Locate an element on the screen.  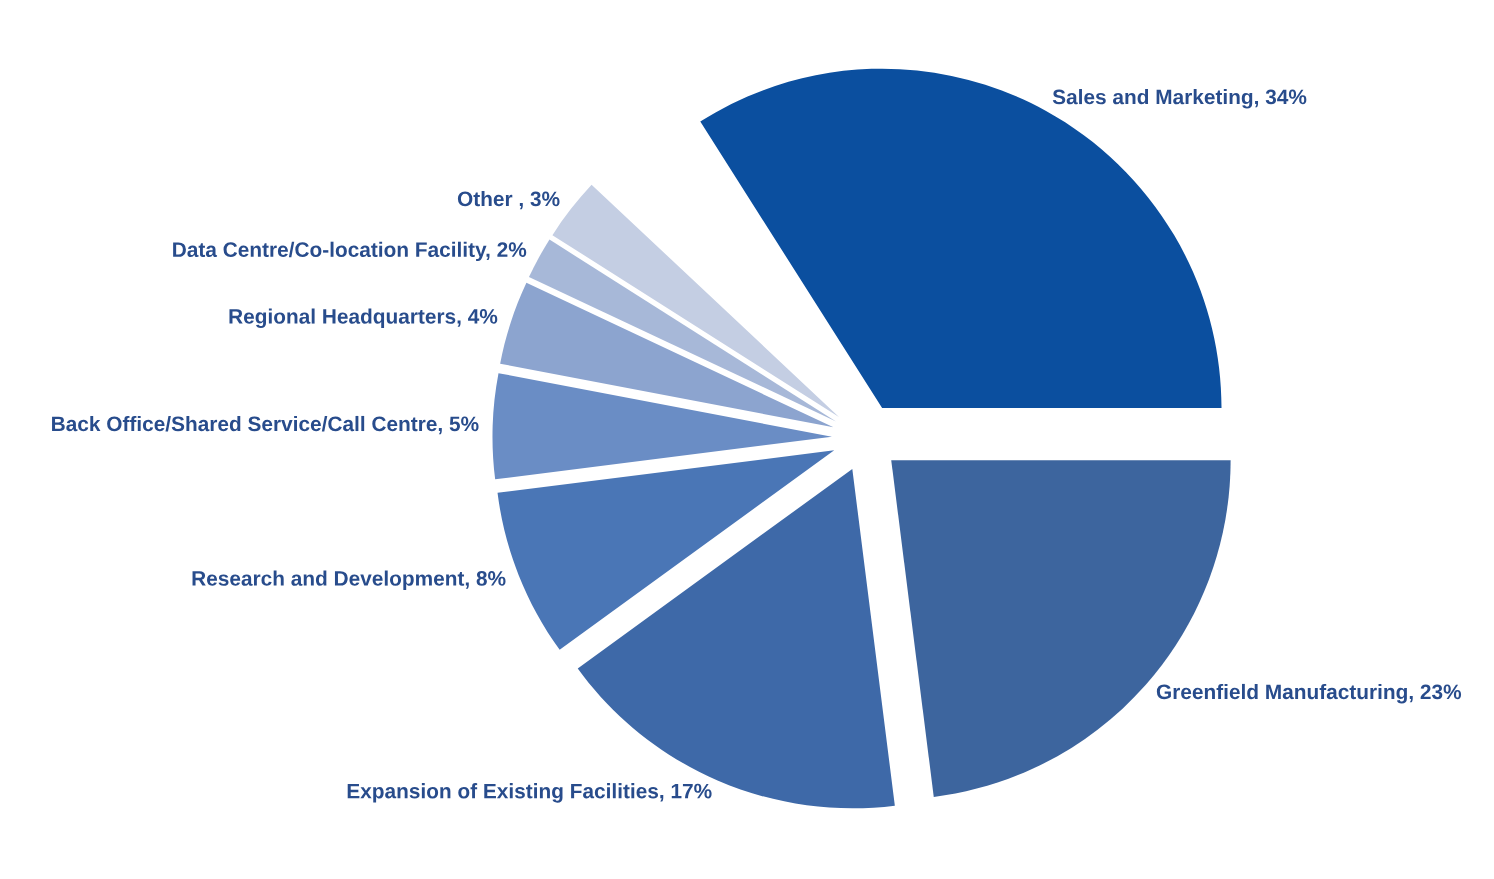
slice-label: Research and Development, 8% is located at coordinates (349, 580).